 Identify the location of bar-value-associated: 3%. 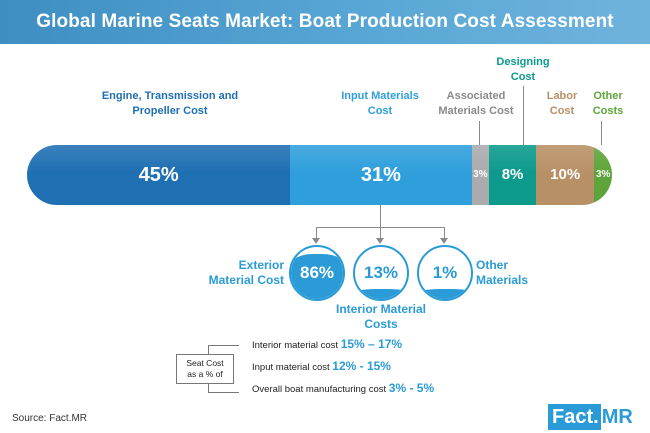
(480, 174).